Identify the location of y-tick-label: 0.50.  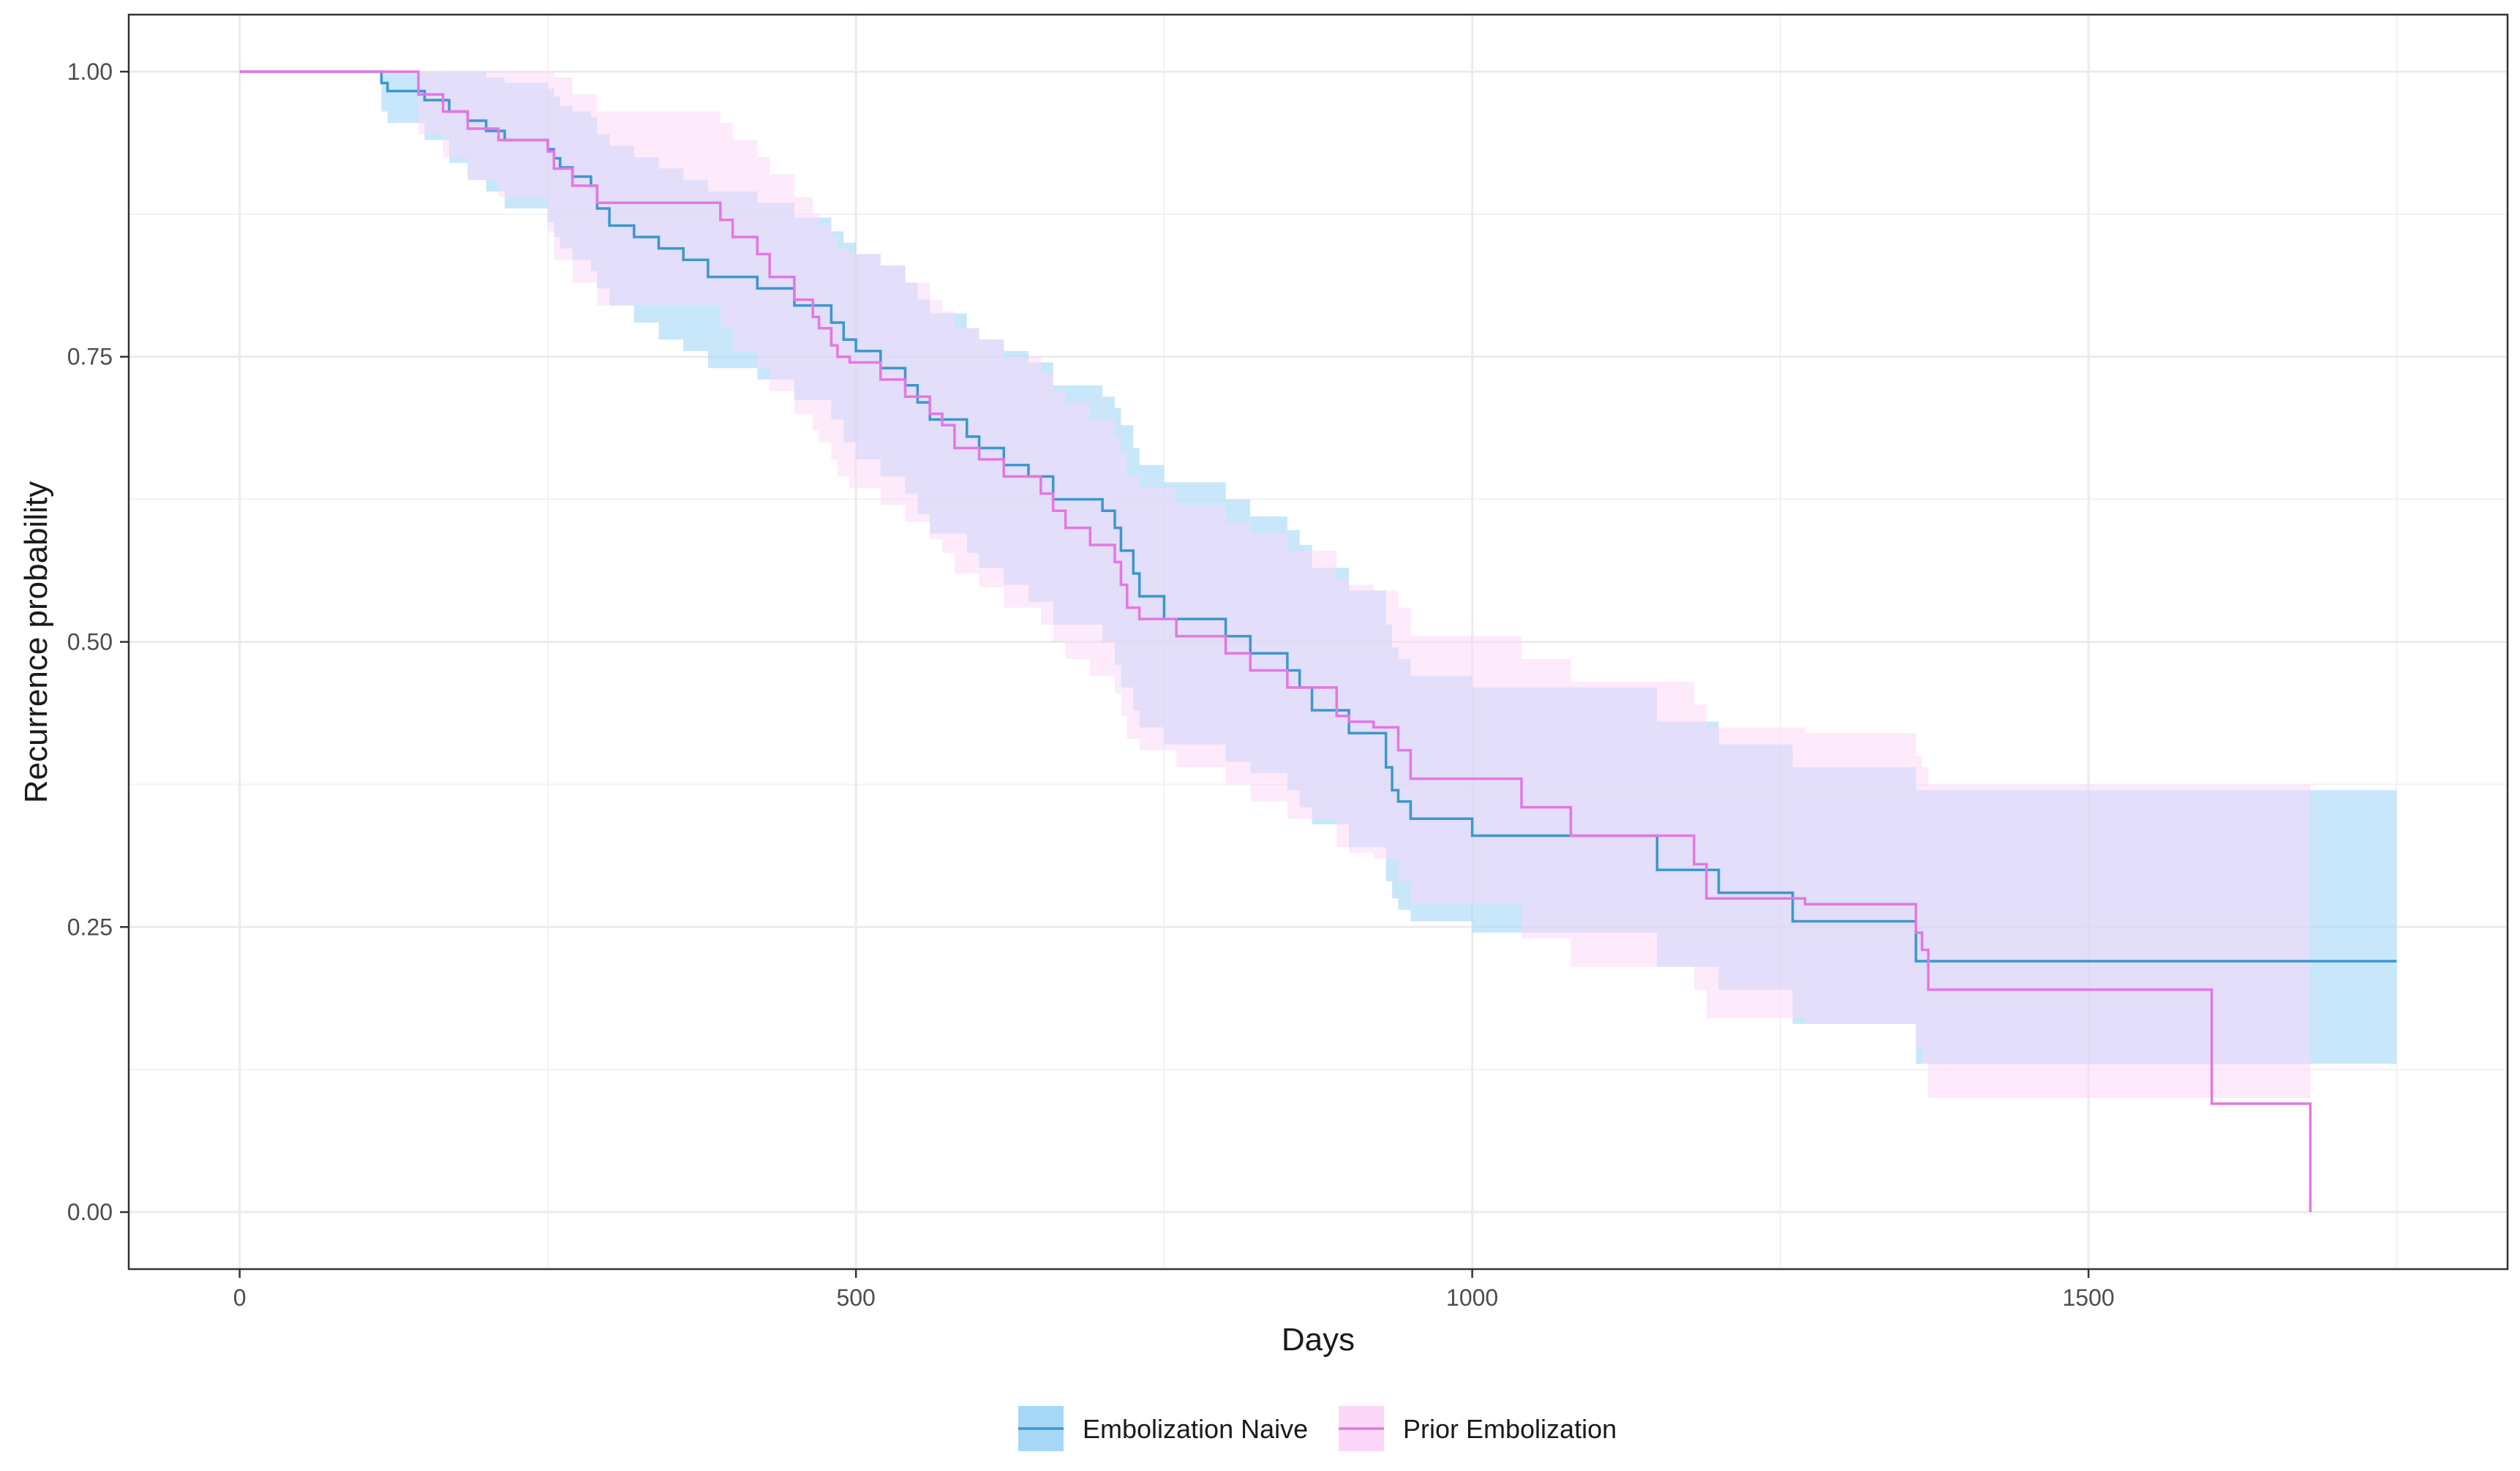
(90, 642).